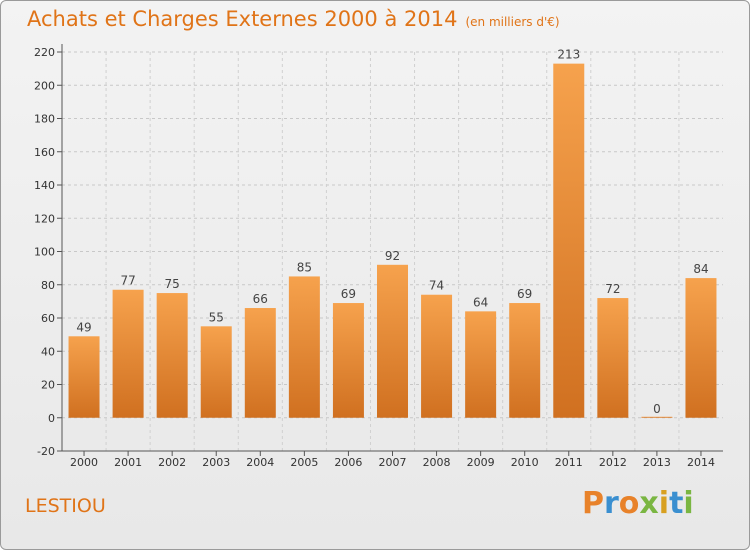  What do you see at coordinates (304, 267) in the screenshot?
I see `data-label: 85` at bounding box center [304, 267].